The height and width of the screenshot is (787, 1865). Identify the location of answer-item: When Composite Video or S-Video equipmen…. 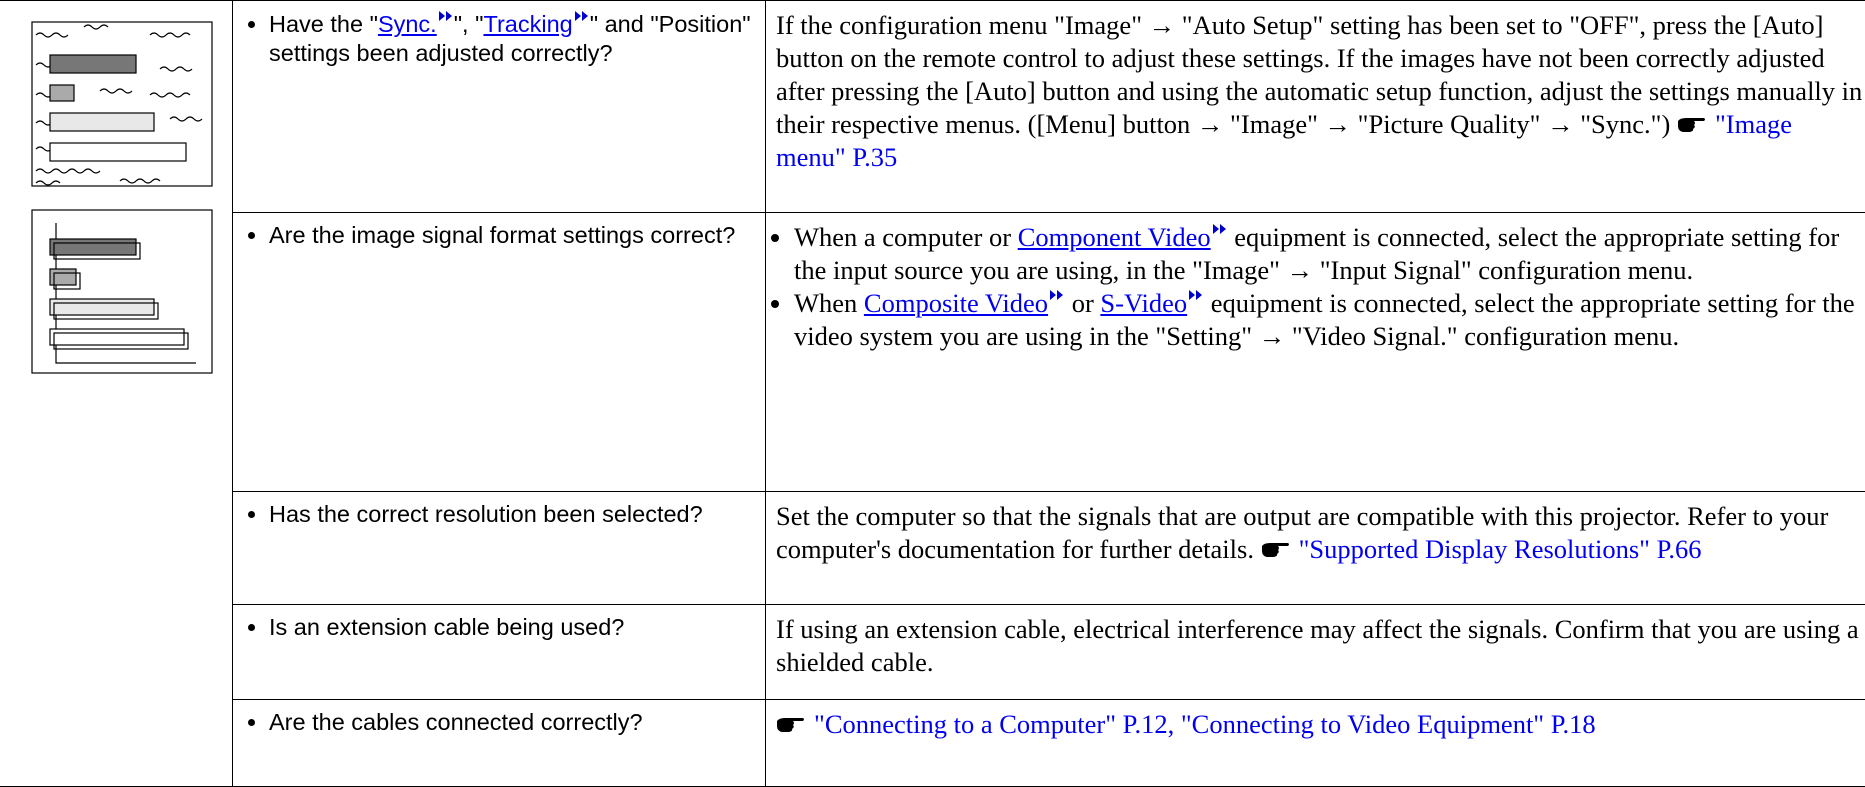
(1329, 320).